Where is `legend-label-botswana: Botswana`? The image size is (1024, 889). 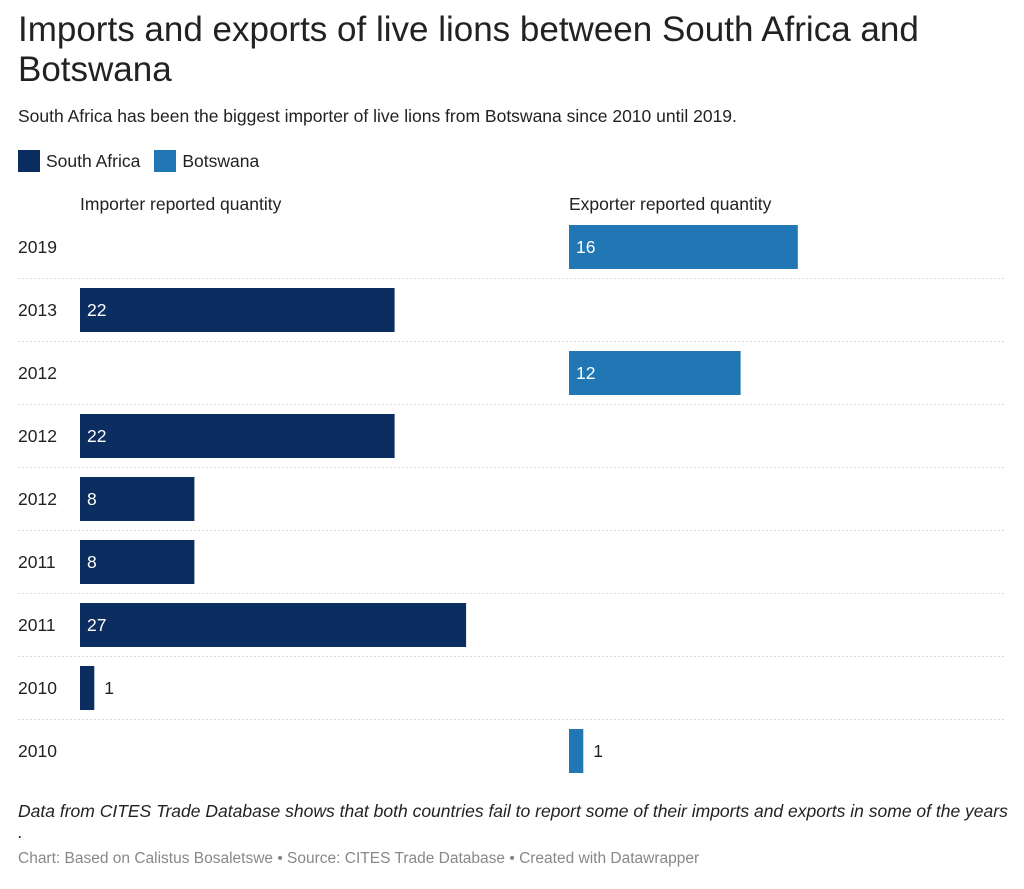
legend-label-botswana: Botswana is located at coordinates (221, 160).